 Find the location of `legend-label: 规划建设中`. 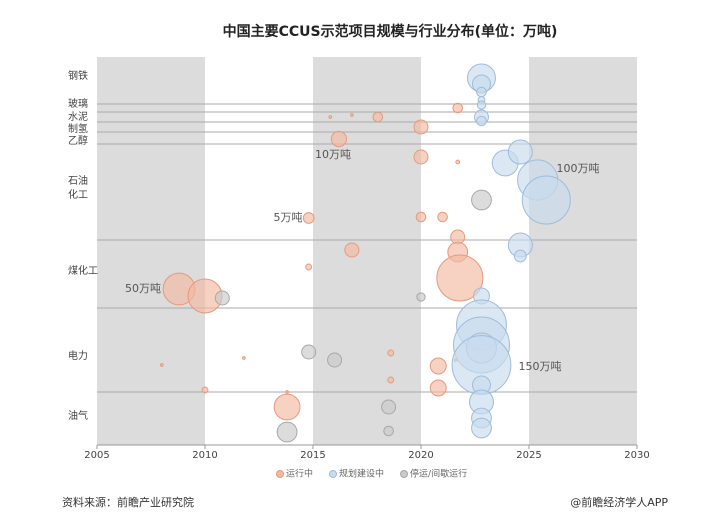

legend-label: 规划建设中 is located at coordinates (361, 474).